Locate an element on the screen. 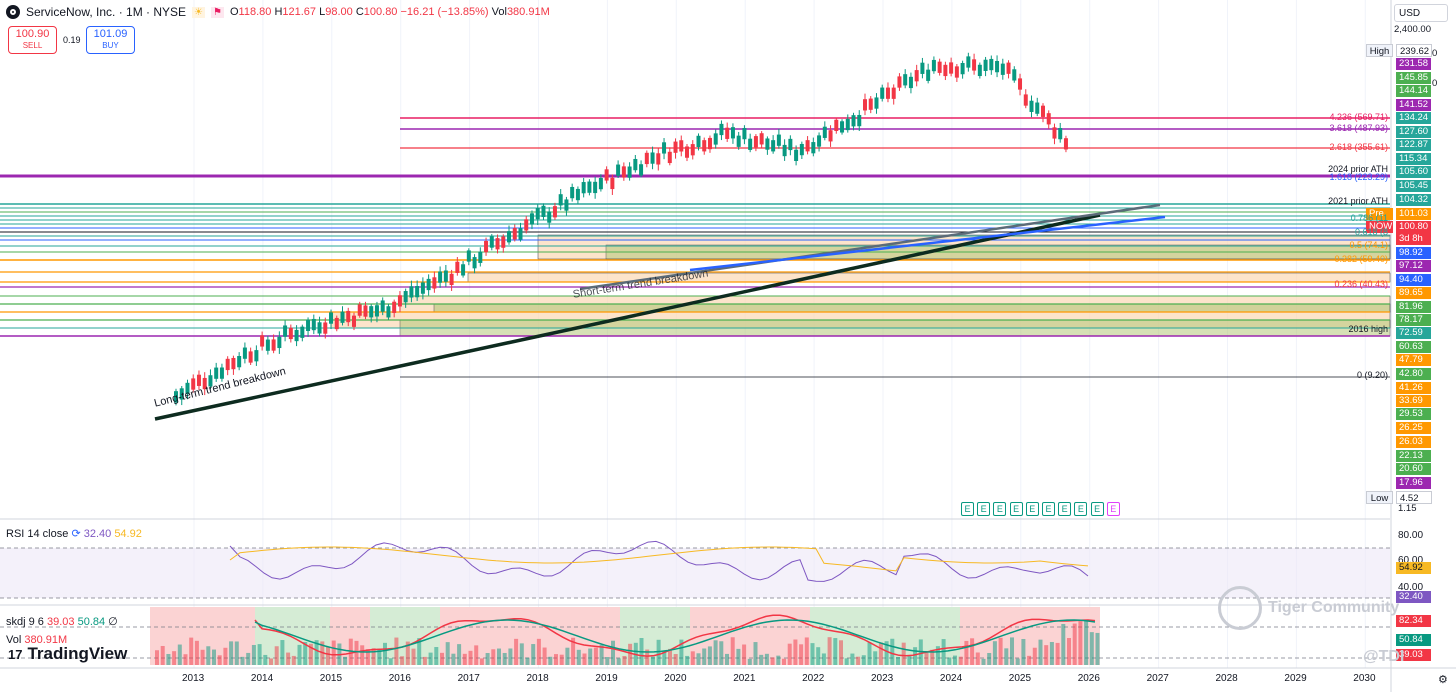 Image resolution: width=1456 pixels, height=692 pixels. fib-label: 0 (9.20) is located at coordinates (1372, 375).